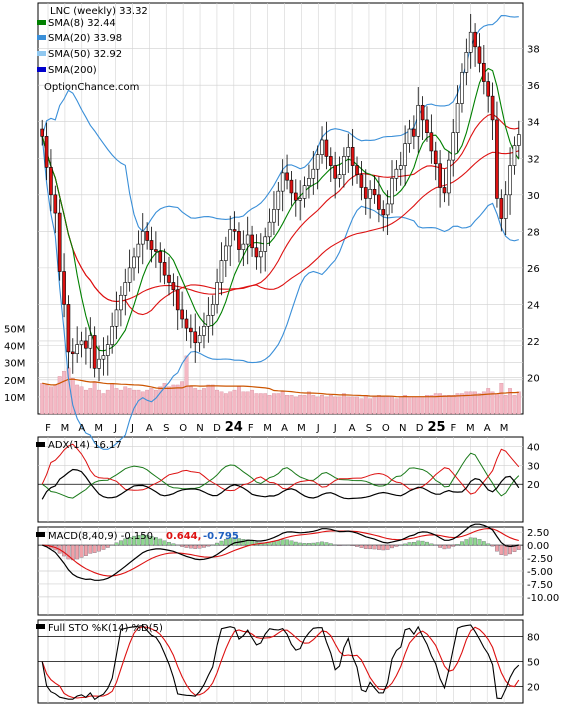 Image resolution: width=566 pixels, height=706 pixels. What do you see at coordinates (533, 485) in the screenshot?
I see `adx-tick-label: 20` at bounding box center [533, 485].